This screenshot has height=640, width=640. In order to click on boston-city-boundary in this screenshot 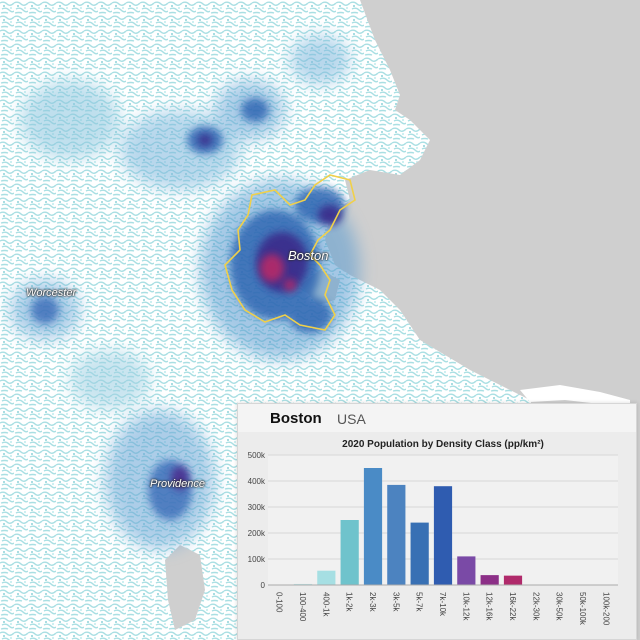, I will do `click(290, 252)`.